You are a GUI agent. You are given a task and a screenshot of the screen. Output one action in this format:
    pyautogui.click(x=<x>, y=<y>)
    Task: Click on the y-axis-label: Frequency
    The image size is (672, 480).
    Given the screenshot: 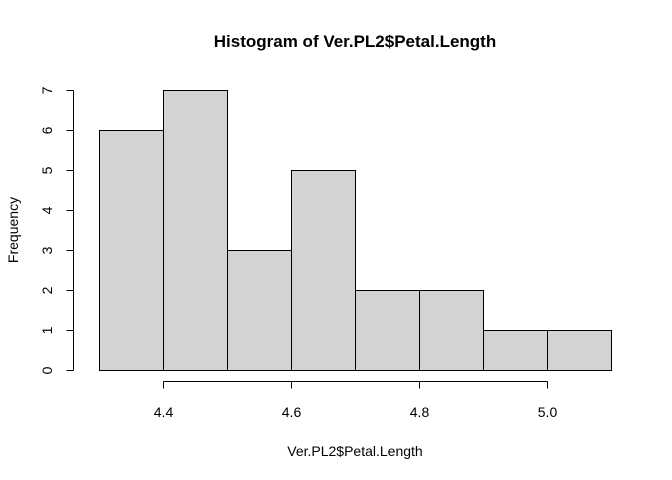 What is the action you would take?
    pyautogui.click(x=13, y=230)
    